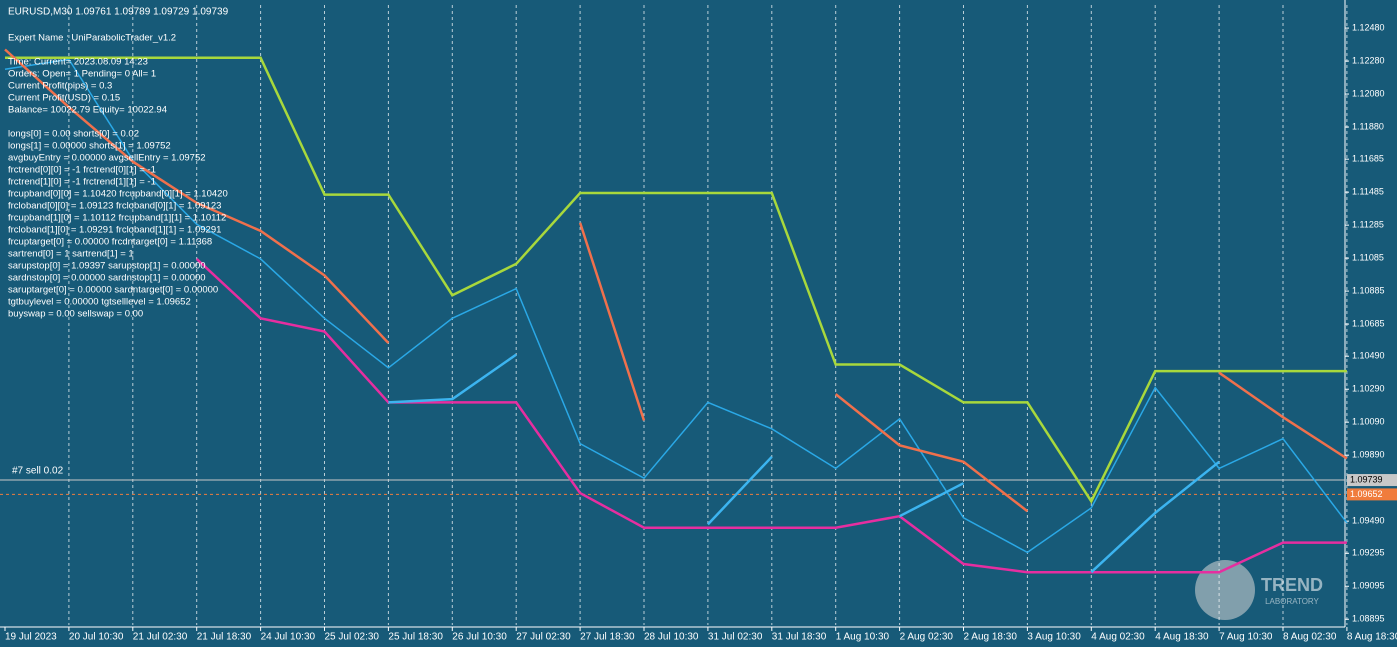  I want to click on info-line: Balance= 10022.79 Equity= 10022.94, so click(87, 110).